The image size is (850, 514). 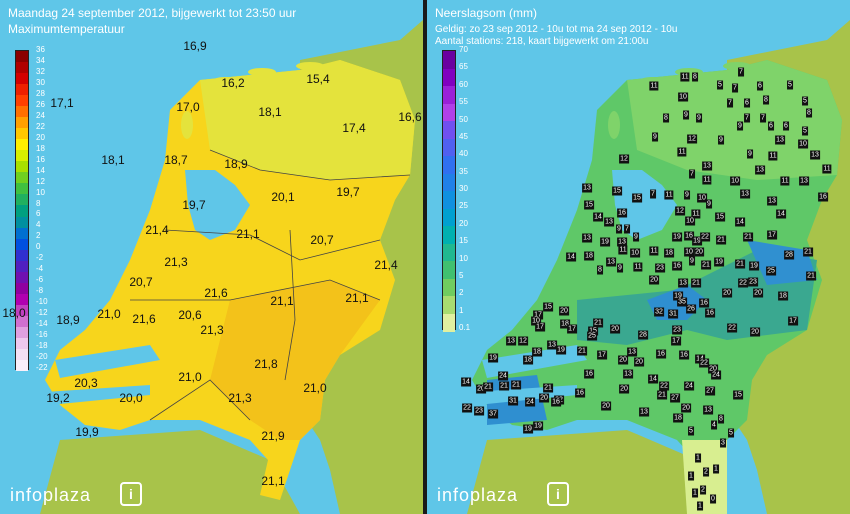 What do you see at coordinates (463, 119) in the screenshot?
I see `precipitation-legend-tick: 50` at bounding box center [463, 119].